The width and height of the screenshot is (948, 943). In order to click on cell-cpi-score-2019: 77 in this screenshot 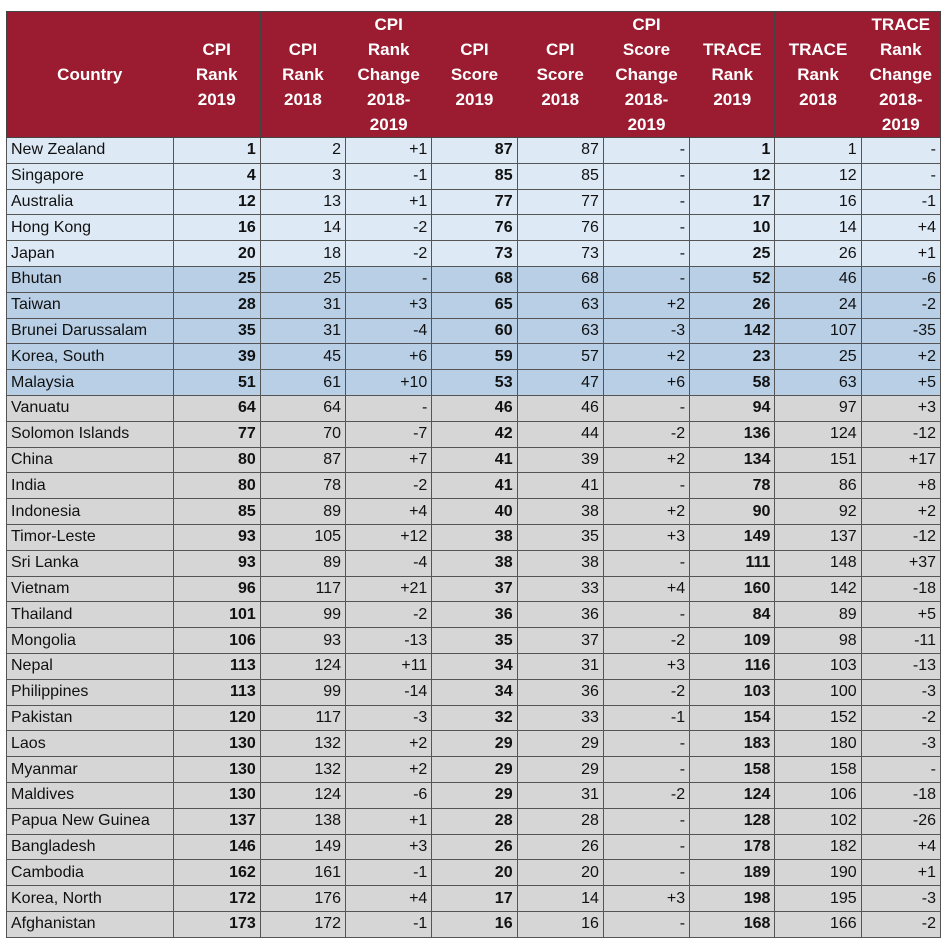, I will do `click(474, 202)`.